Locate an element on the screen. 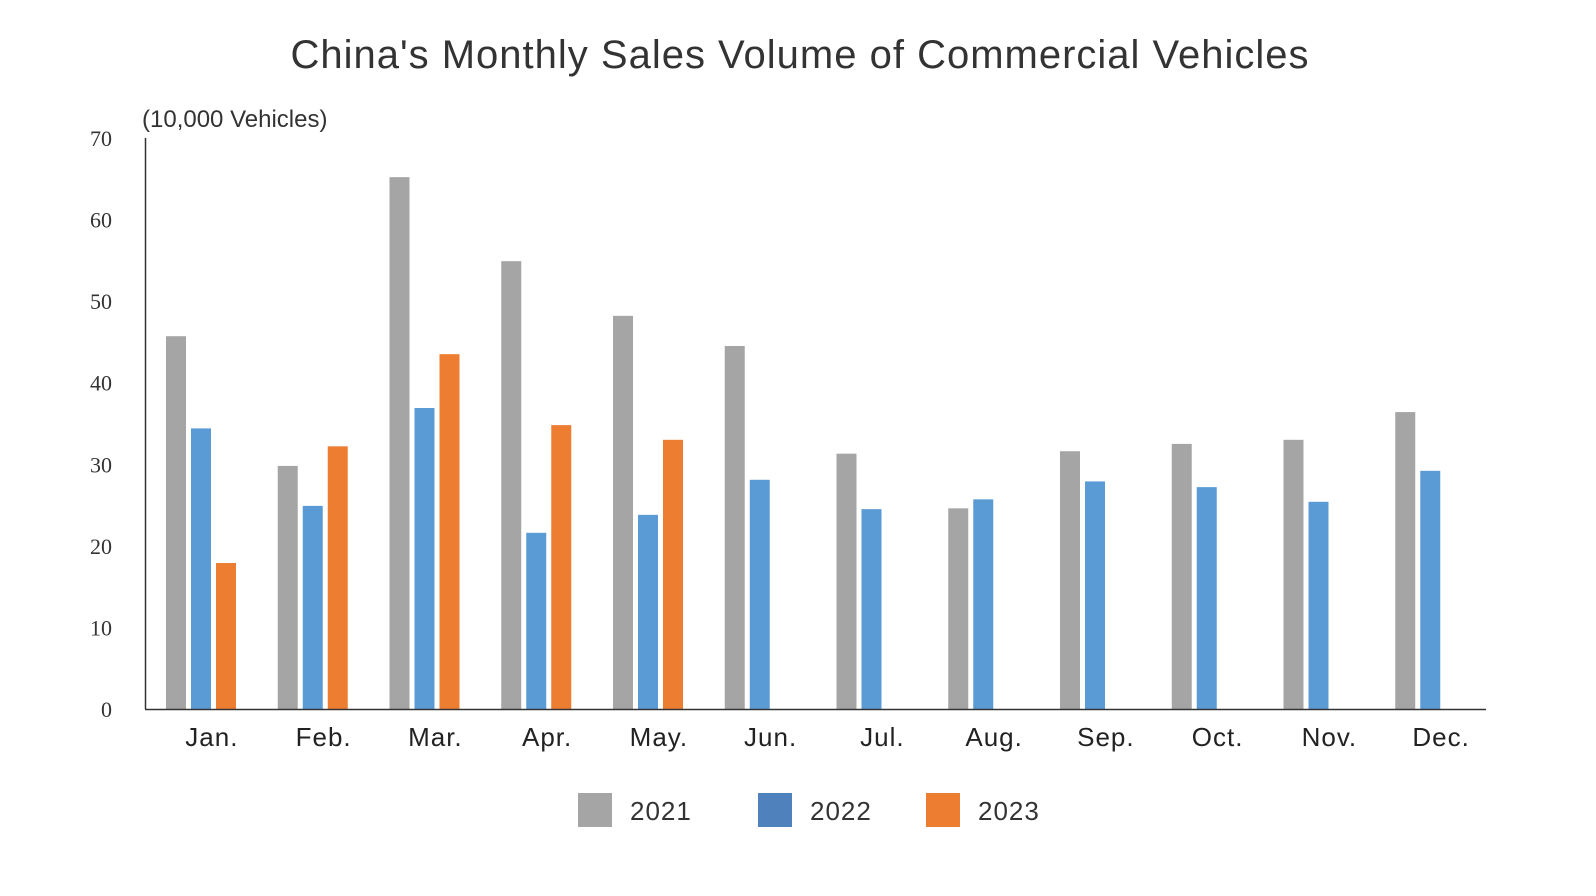  y-tick-label: 40 is located at coordinates (101, 383).